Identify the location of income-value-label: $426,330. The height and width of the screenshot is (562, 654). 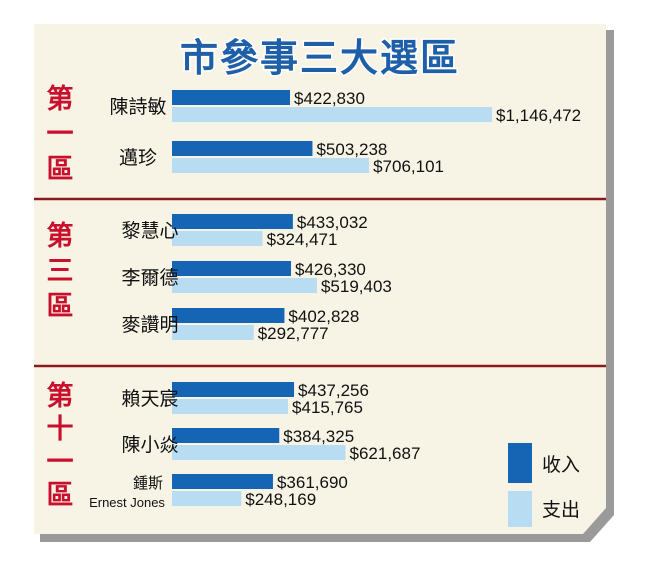
(330, 269).